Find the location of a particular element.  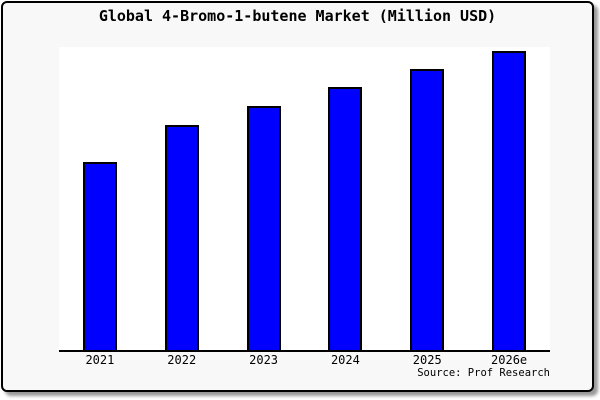

x-tick-label-2023: 2023 is located at coordinates (264, 360).